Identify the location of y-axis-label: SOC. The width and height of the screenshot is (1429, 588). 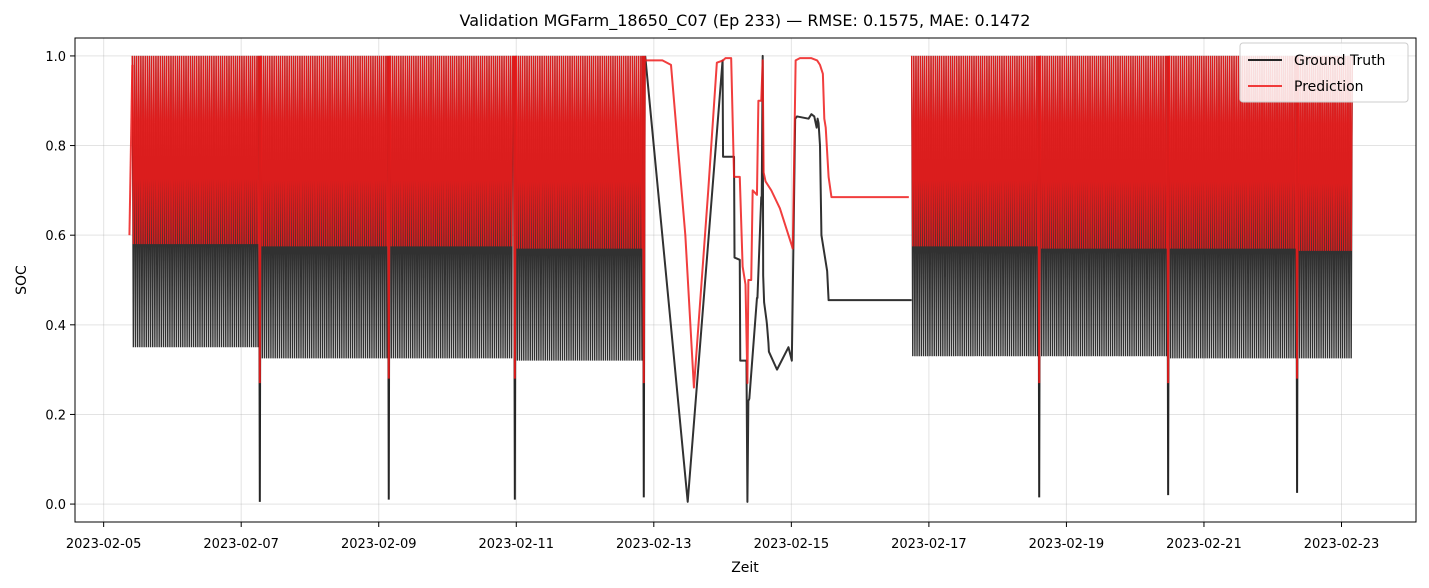
(22, 280).